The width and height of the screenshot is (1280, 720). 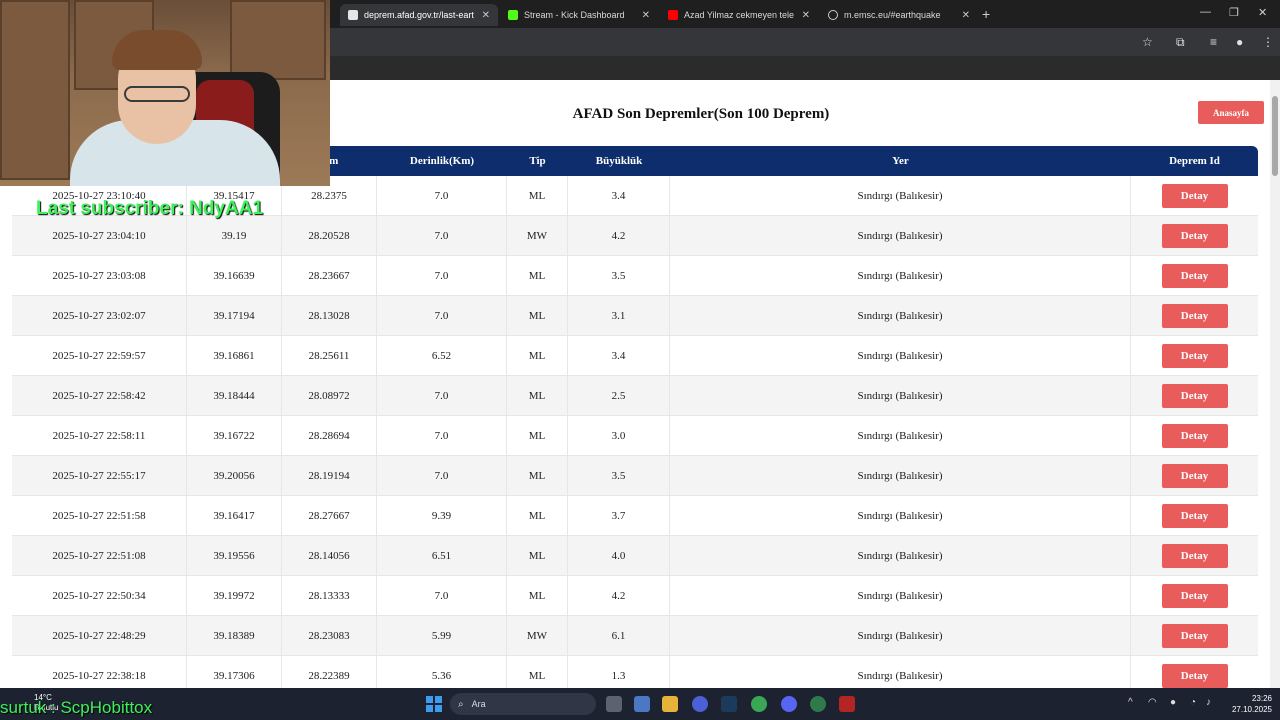 What do you see at coordinates (329, 672) in the screenshot?
I see `cell-longitude: 28.22389` at bounding box center [329, 672].